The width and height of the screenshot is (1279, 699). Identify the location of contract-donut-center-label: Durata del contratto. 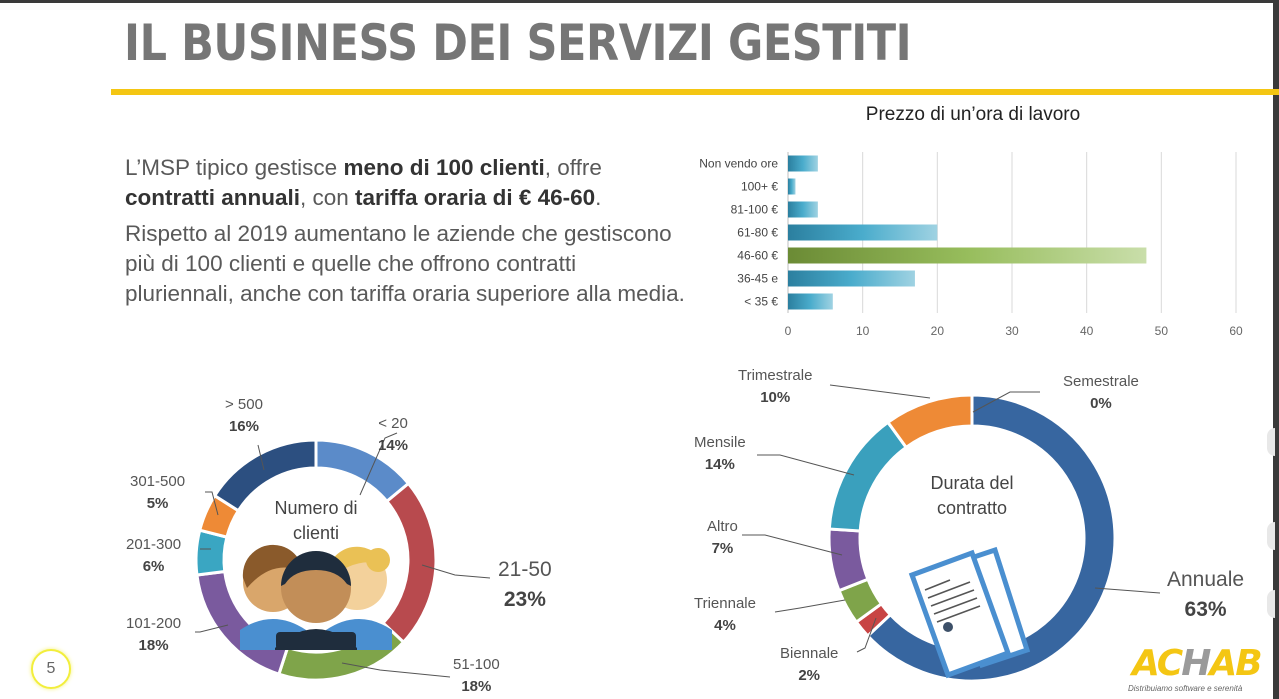
(972, 495).